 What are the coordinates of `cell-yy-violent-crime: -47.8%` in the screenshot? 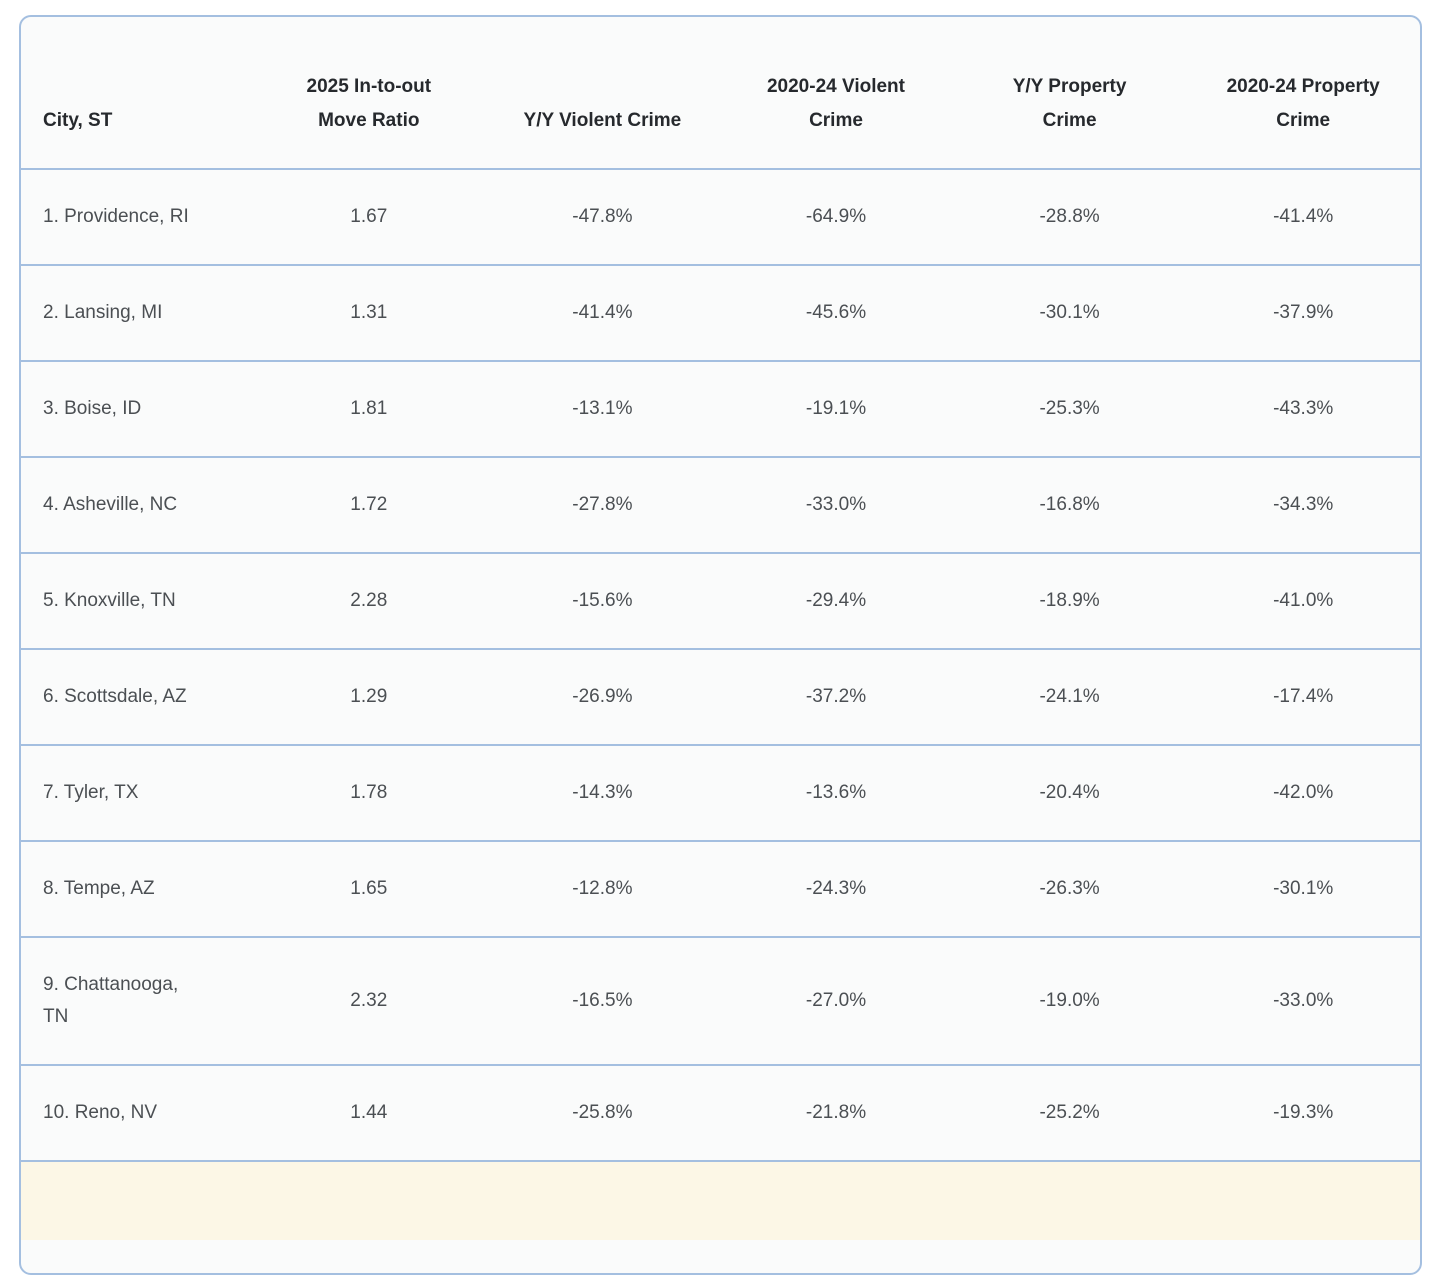 It's located at (602, 216).